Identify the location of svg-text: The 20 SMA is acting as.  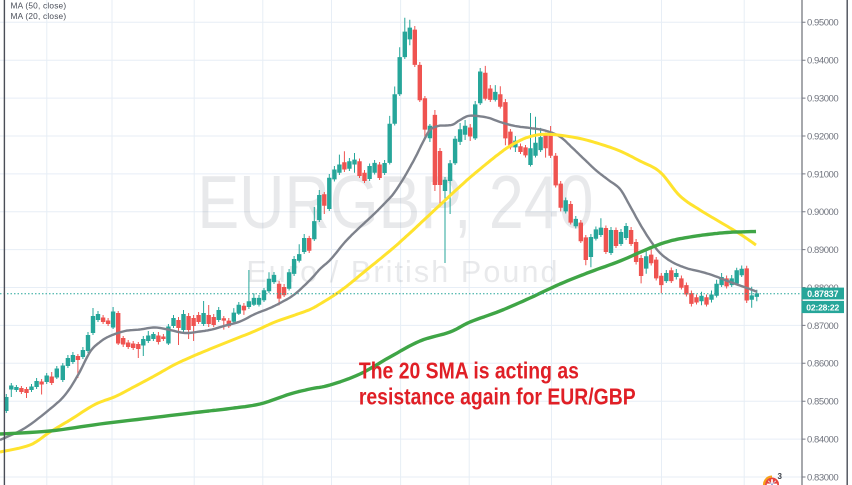
(469, 371).